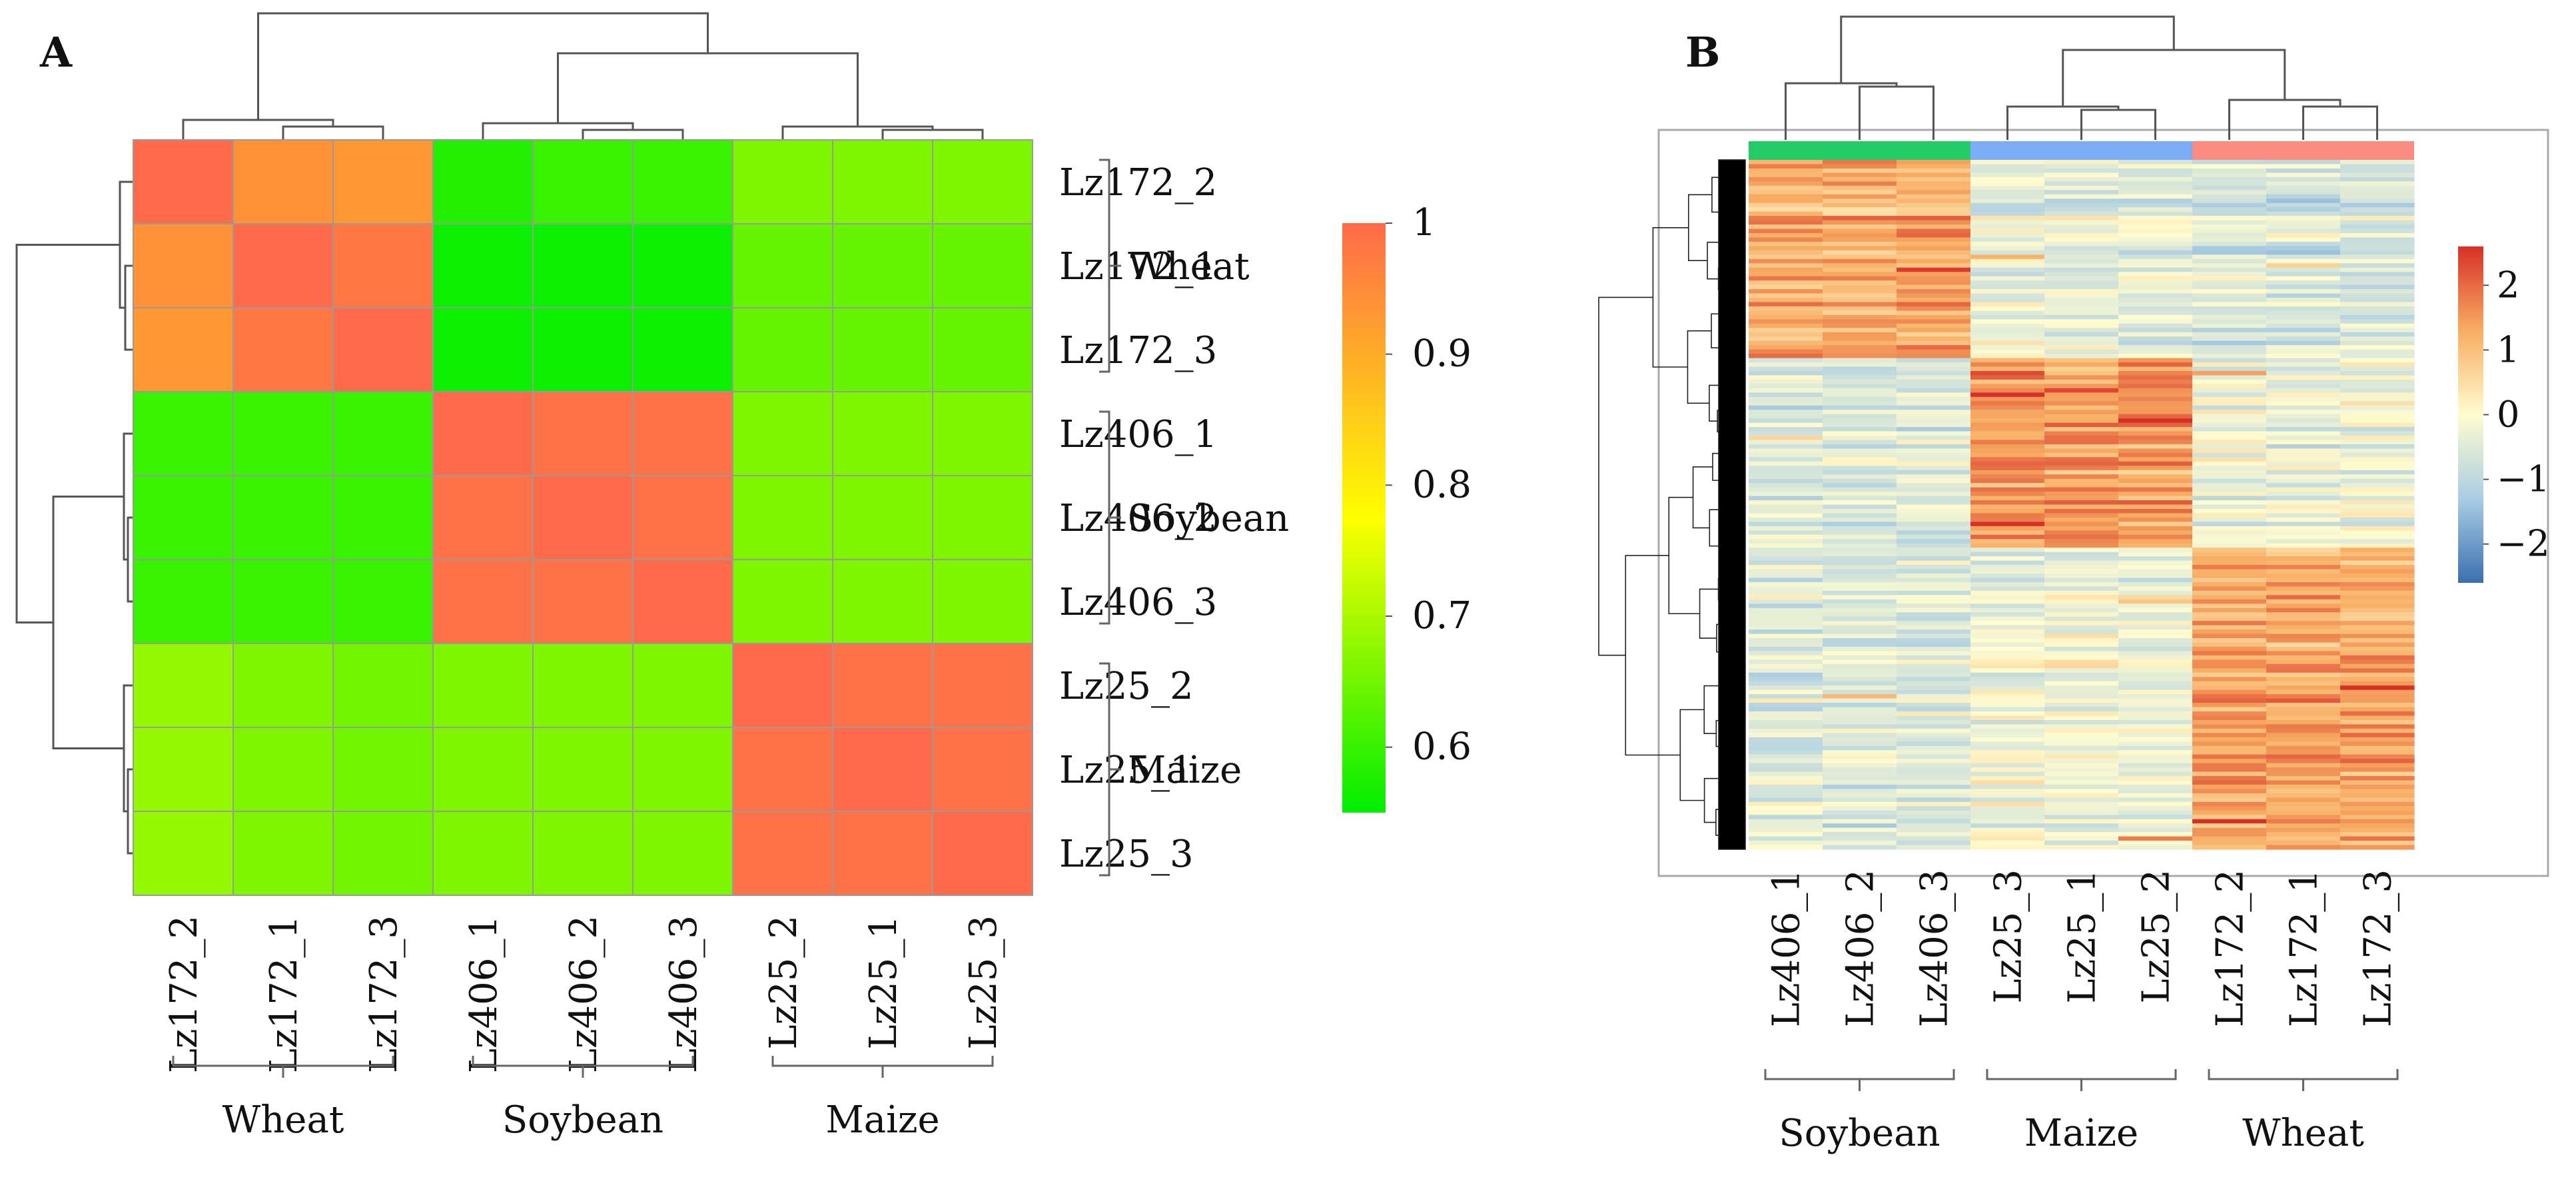 This screenshot has width=2576, height=1195. What do you see at coordinates (1424, 223) in the screenshot?
I see `legend-tick-label: 1` at bounding box center [1424, 223].